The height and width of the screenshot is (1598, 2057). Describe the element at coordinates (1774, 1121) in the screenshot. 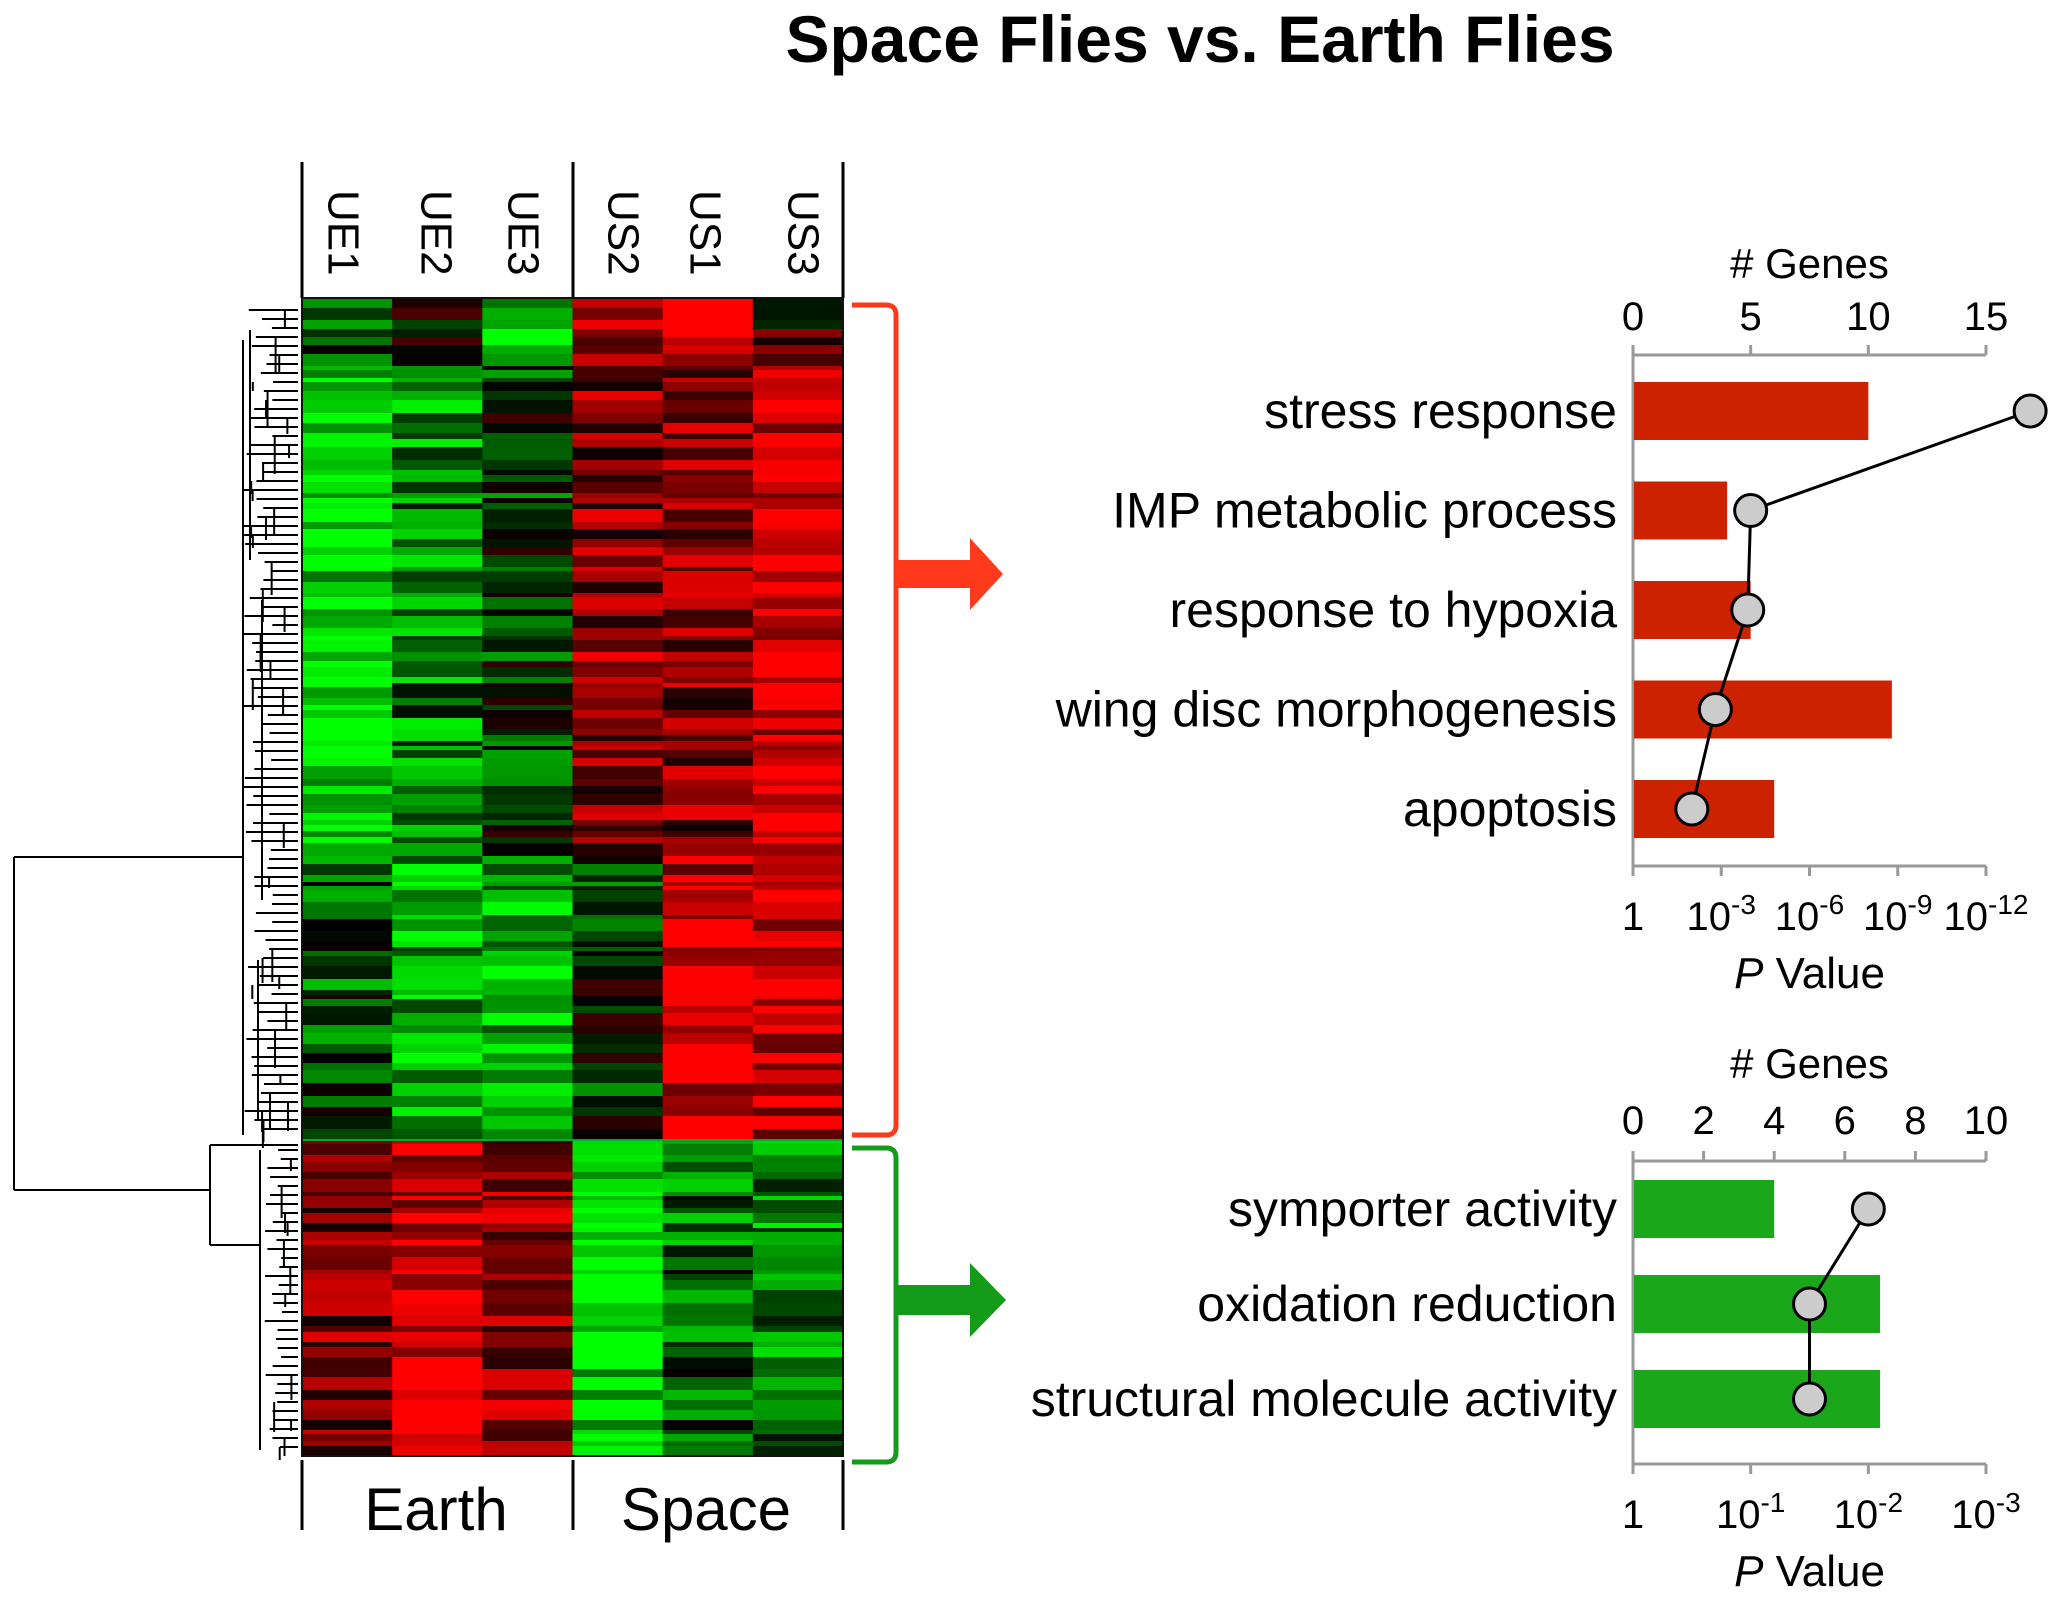

I see `top-axis-tick-label: 4` at that location.